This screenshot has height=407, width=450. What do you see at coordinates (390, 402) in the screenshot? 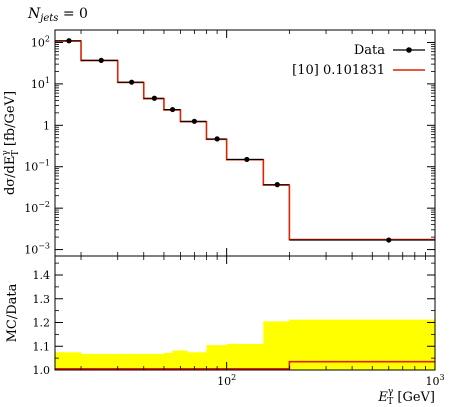
I see `x-label-sub: T` at bounding box center [390, 402].